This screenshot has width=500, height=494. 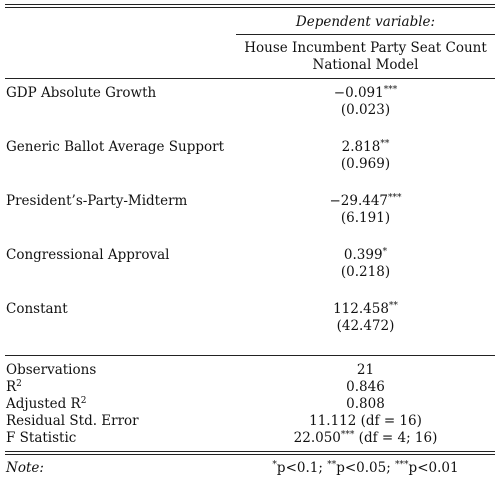 I want to click on row-se-gdp: (0.023), so click(x=365, y=110).